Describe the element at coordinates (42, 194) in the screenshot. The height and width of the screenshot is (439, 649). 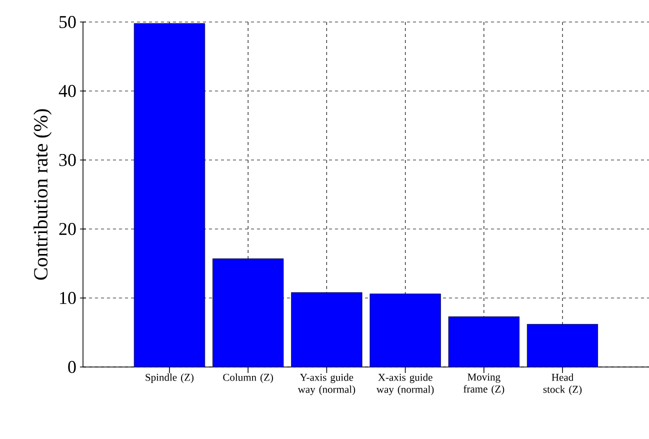
I see `y-axis-title: Contribution rate (%)` at that location.